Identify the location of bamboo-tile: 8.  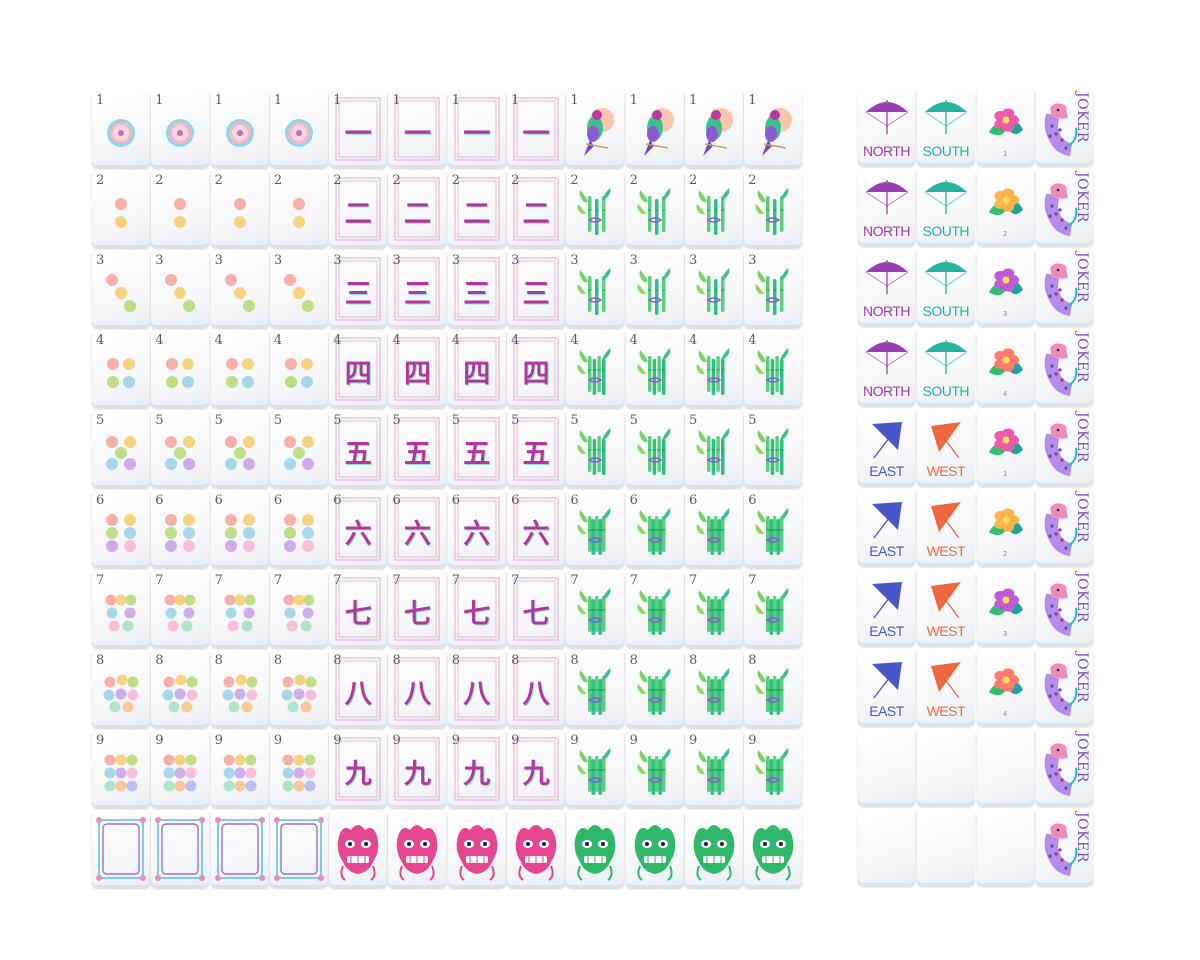
(595, 689).